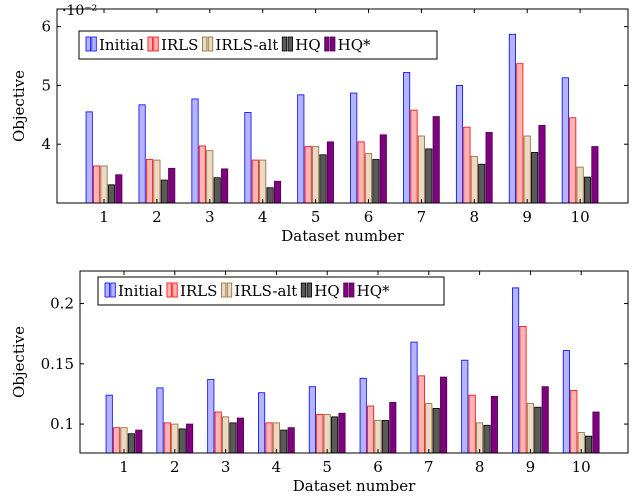  Describe the element at coordinates (210, 217) in the screenshot. I see `x-tick-label: 3` at that location.